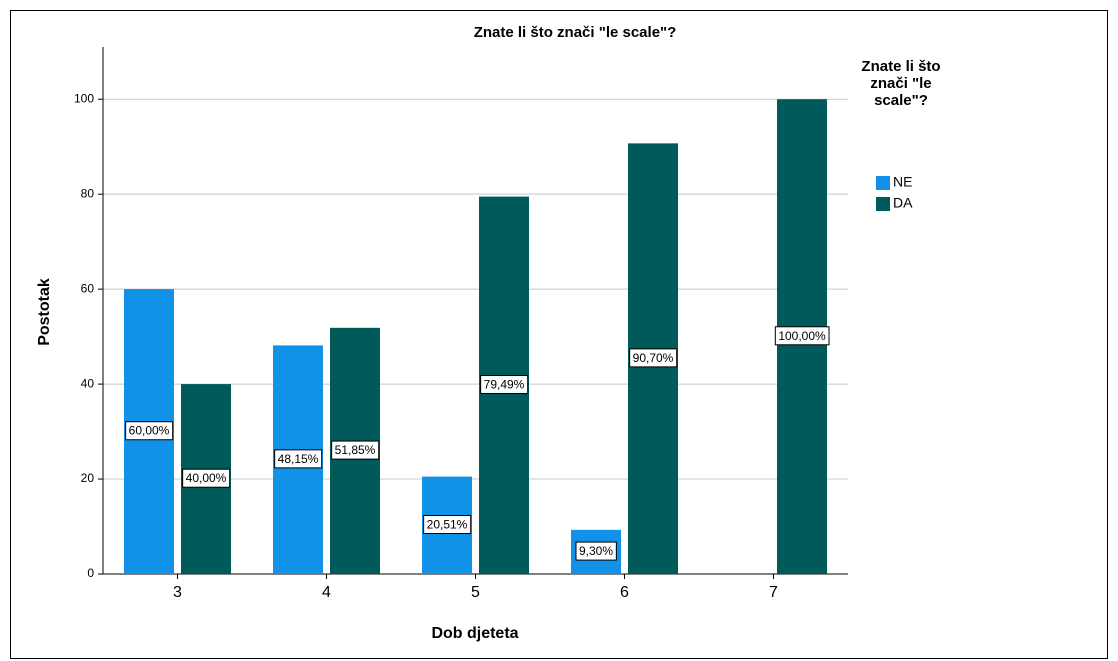 The image size is (1118, 661). What do you see at coordinates (84, 98) in the screenshot?
I see `y-tick-label: 100` at bounding box center [84, 98].